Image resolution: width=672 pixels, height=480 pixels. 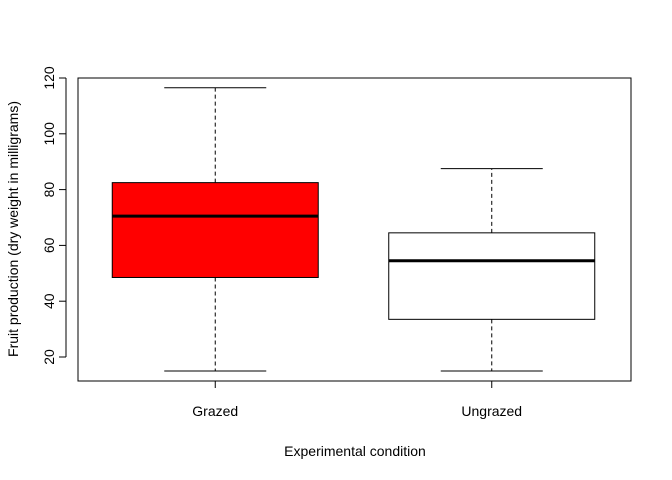 I want to click on y-axis: 20 40 60 80 100 120, so click(x=54, y=215).